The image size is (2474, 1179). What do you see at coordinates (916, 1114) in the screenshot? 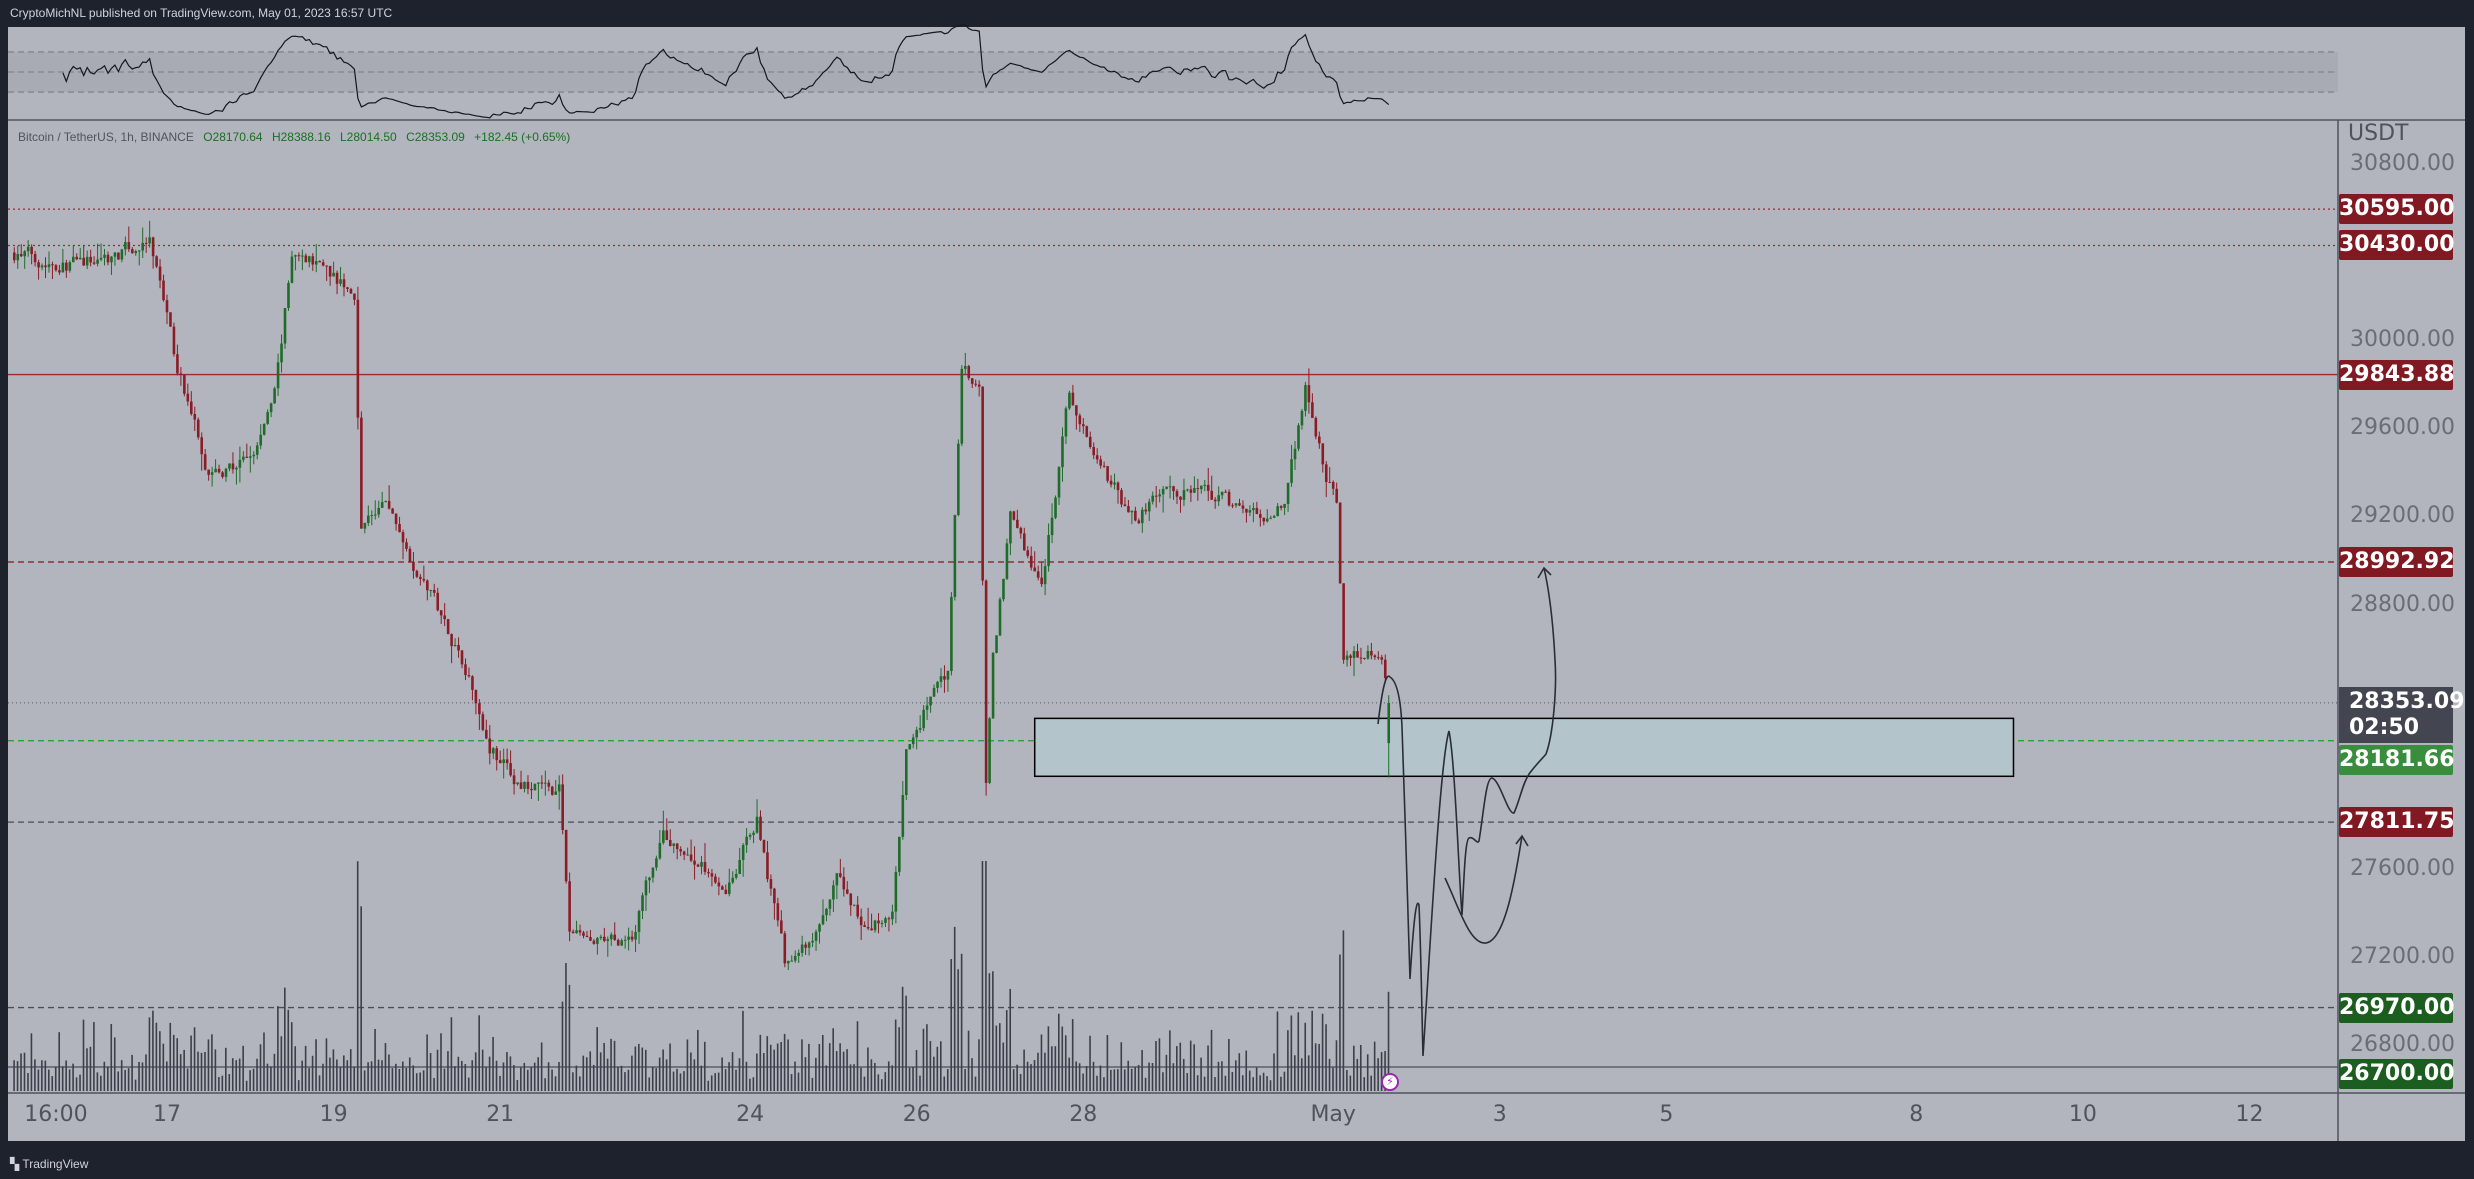
I see `time-tick: 26` at bounding box center [916, 1114].